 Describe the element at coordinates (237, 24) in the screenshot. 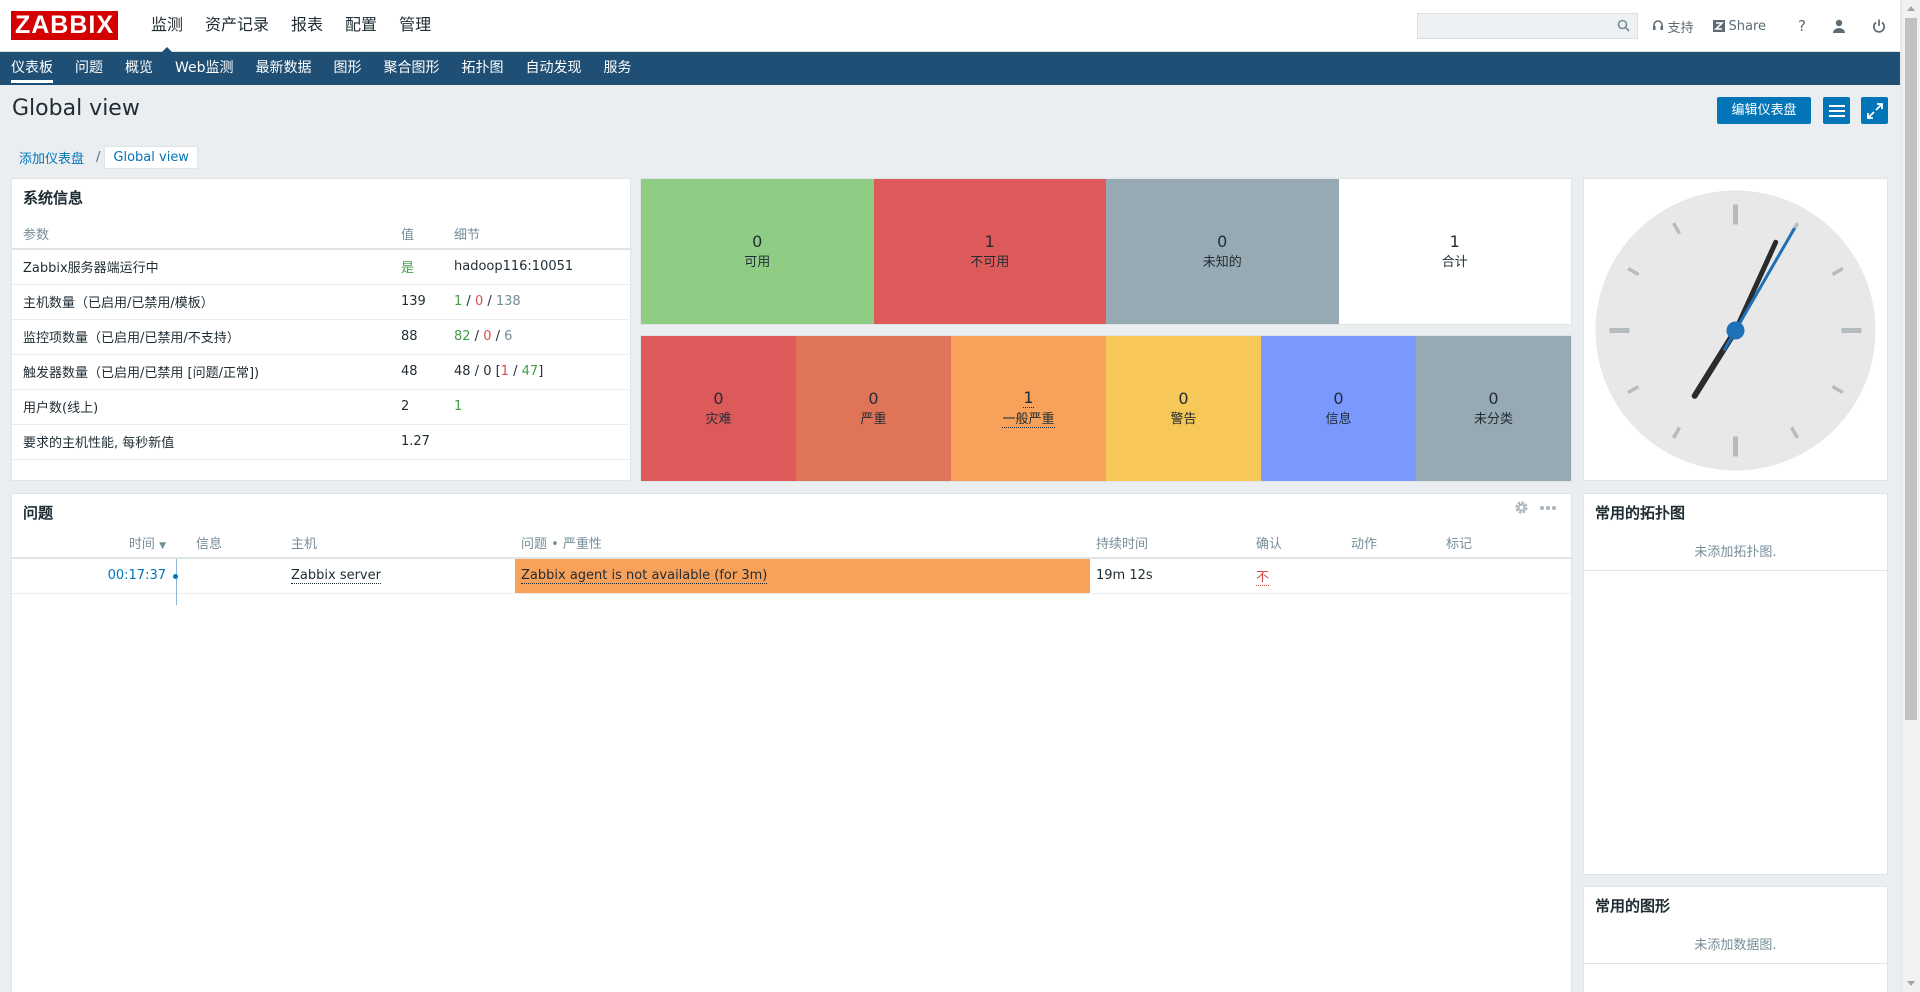

I see `nav-inventory: 资产记录` at that location.